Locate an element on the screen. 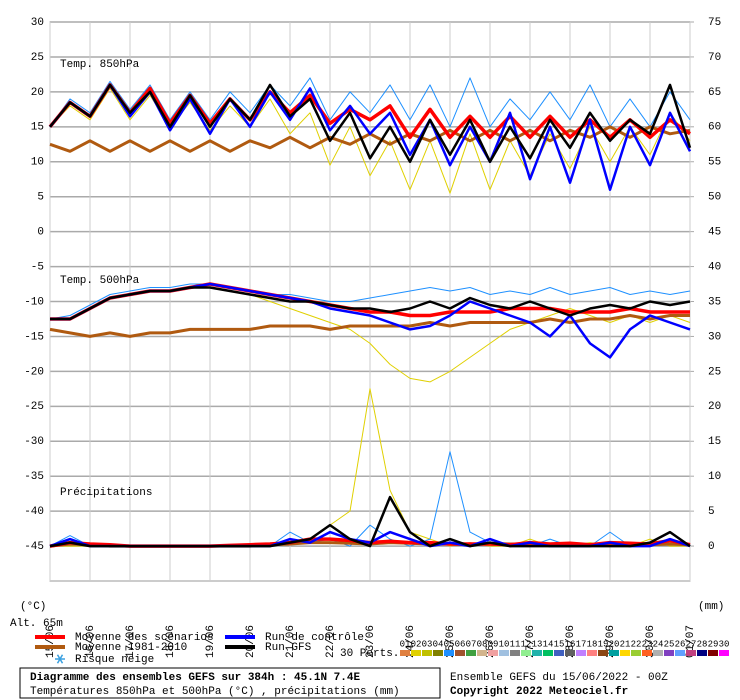  pert-label: 27 is located at coordinates (691, 644).